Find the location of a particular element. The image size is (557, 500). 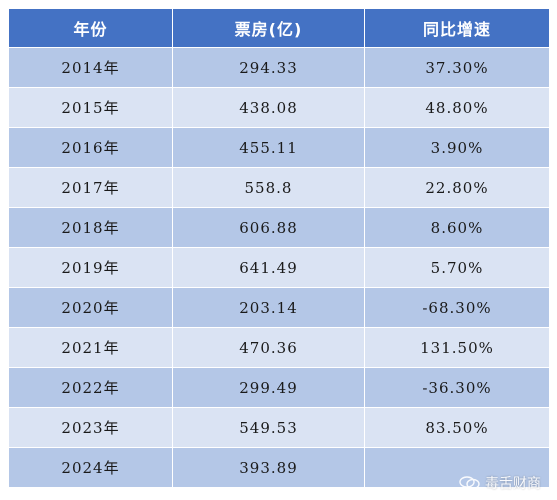

table-row: 2018年 606.88 8.60% is located at coordinates (279, 227).